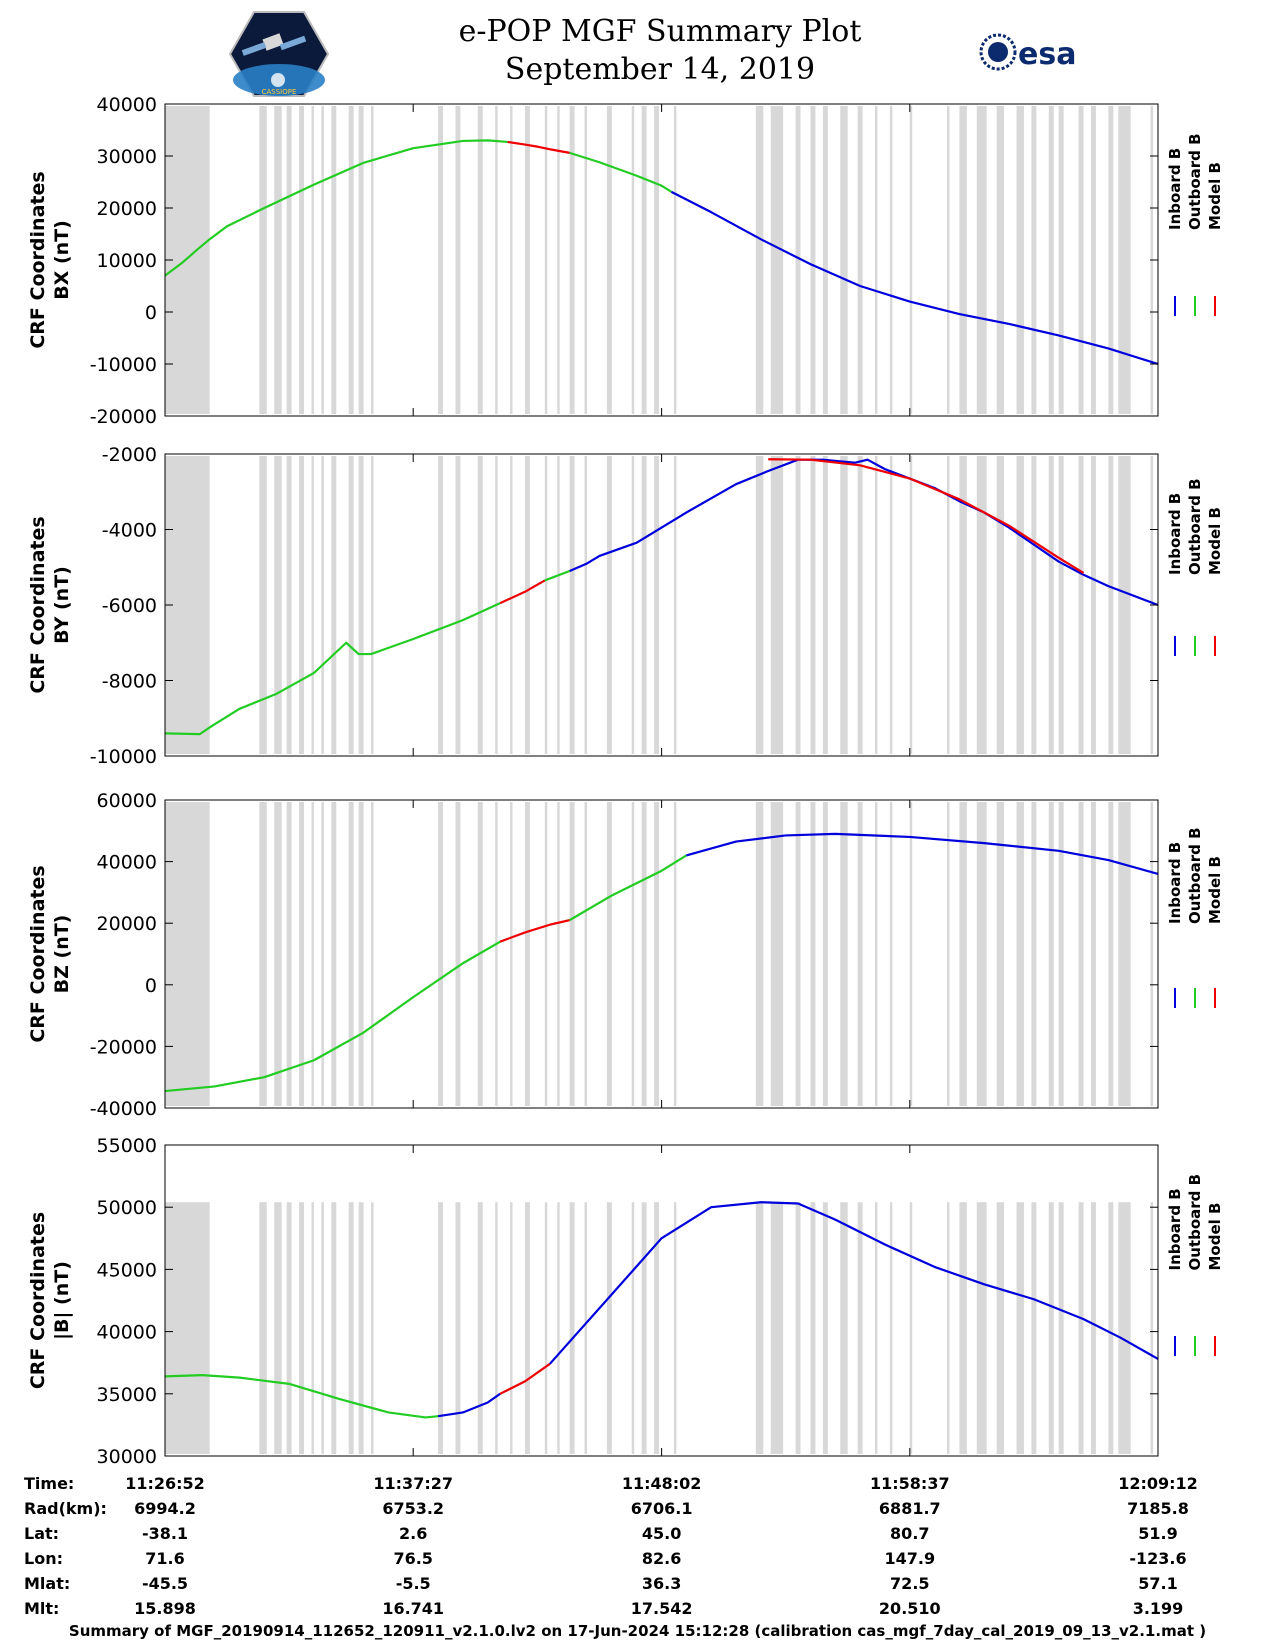 This screenshot has width=1275, height=1650. I want to click on y-tick-label: 50000, so click(127, 1208).